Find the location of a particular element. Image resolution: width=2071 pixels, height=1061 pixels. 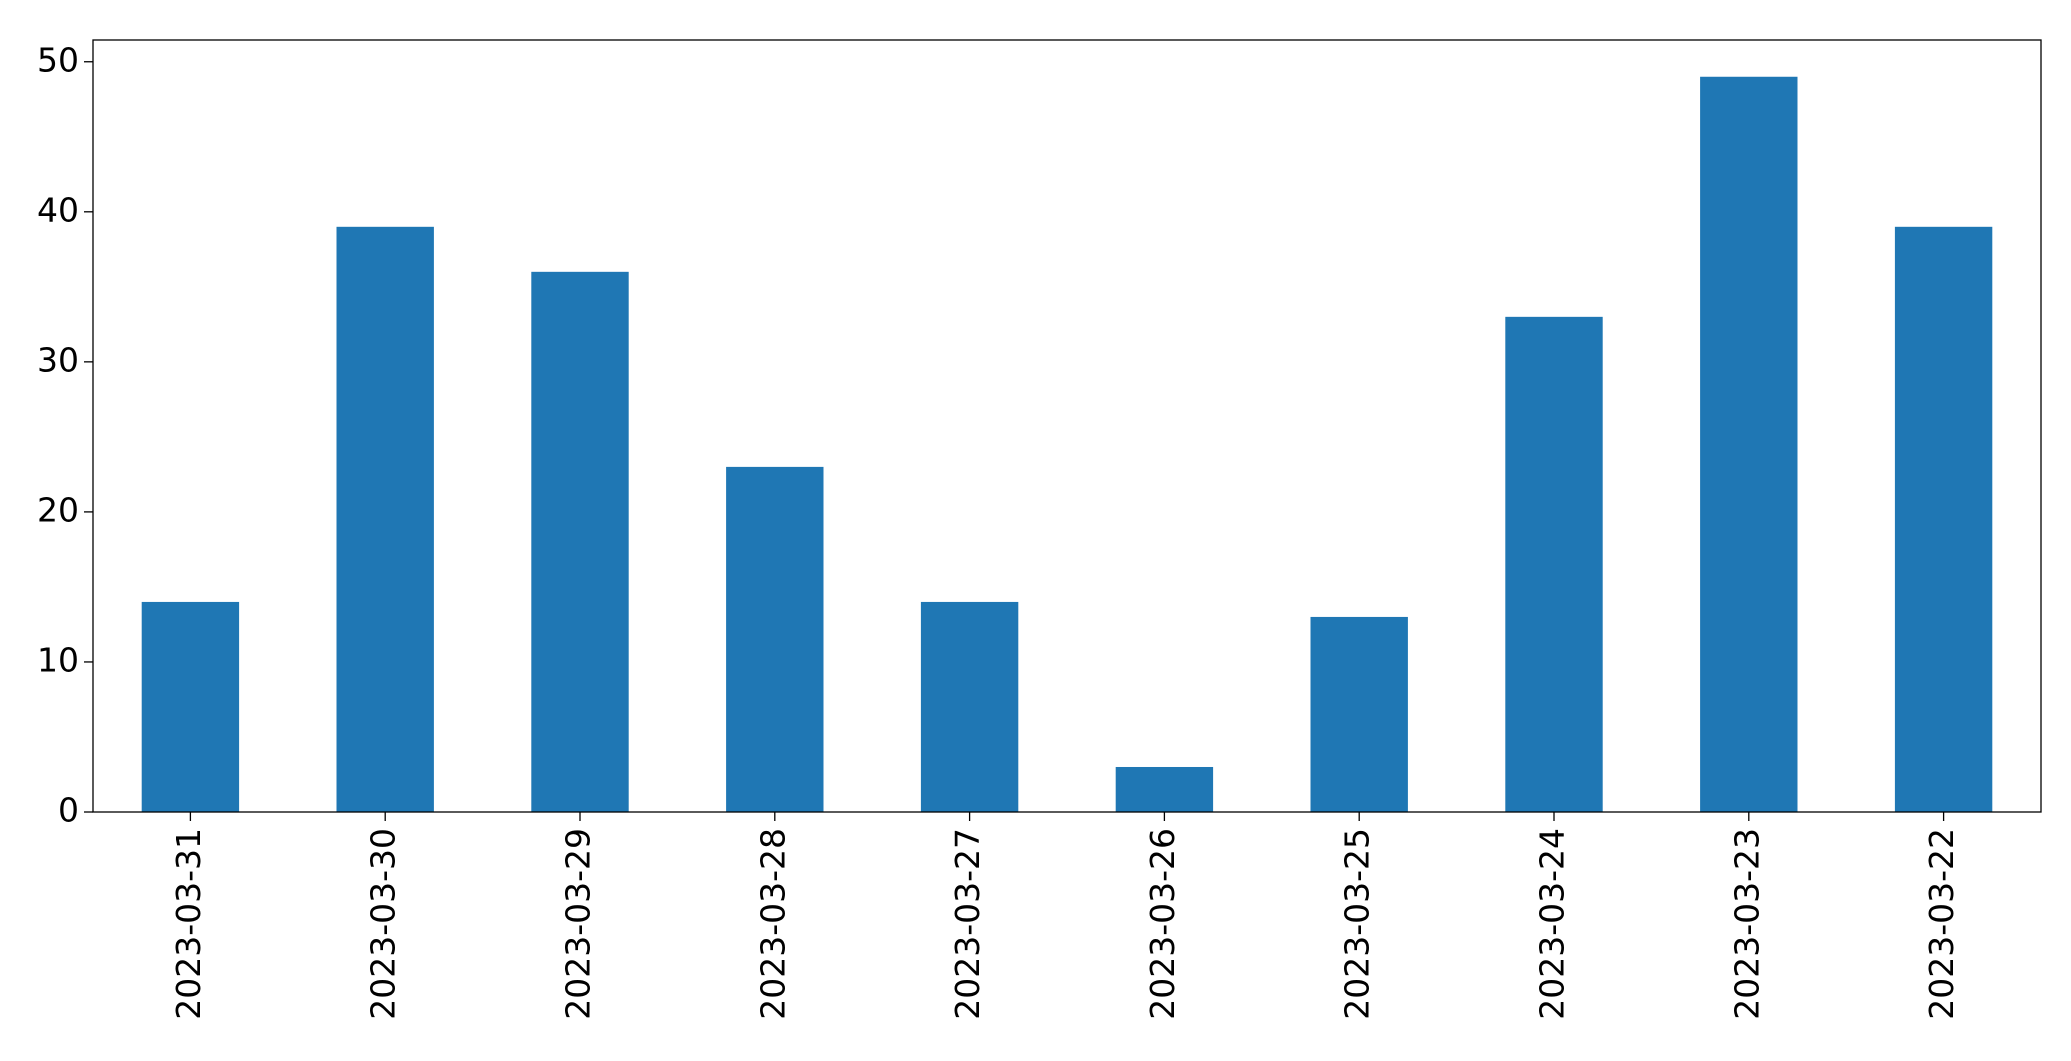

y-tick-label: 20 is located at coordinates (58, 509).